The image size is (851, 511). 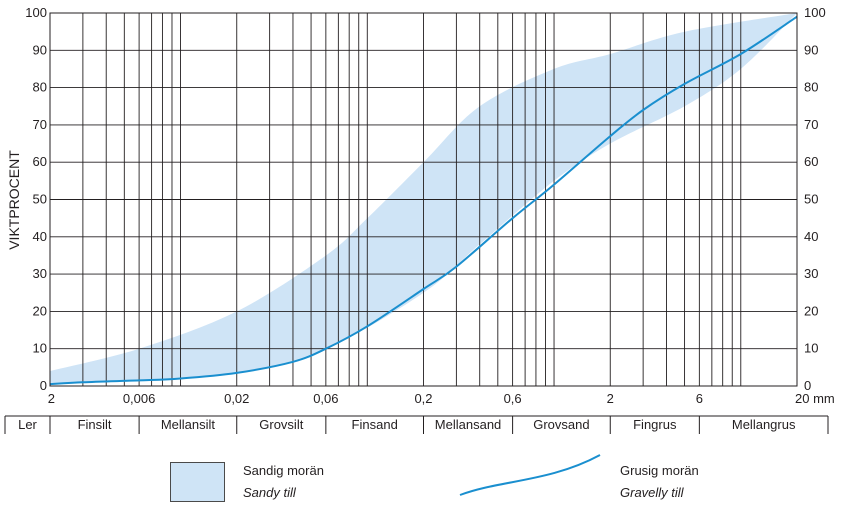 I want to click on x-tick-label: 0,2, so click(x=423, y=398).